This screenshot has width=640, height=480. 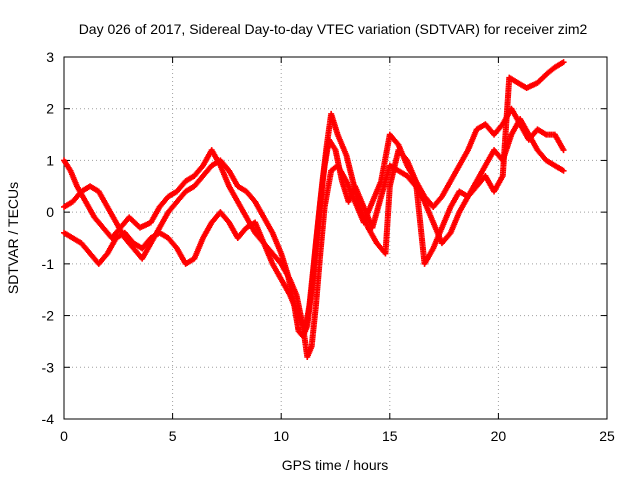 I want to click on y-tick-label: 1, so click(x=50, y=160).